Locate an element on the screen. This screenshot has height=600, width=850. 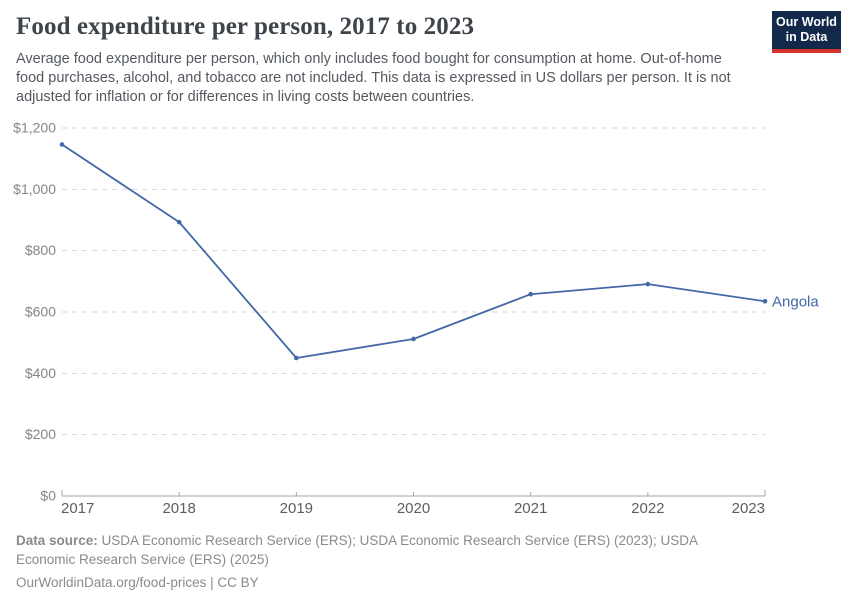
data-point-2023 is located at coordinates (765, 301).